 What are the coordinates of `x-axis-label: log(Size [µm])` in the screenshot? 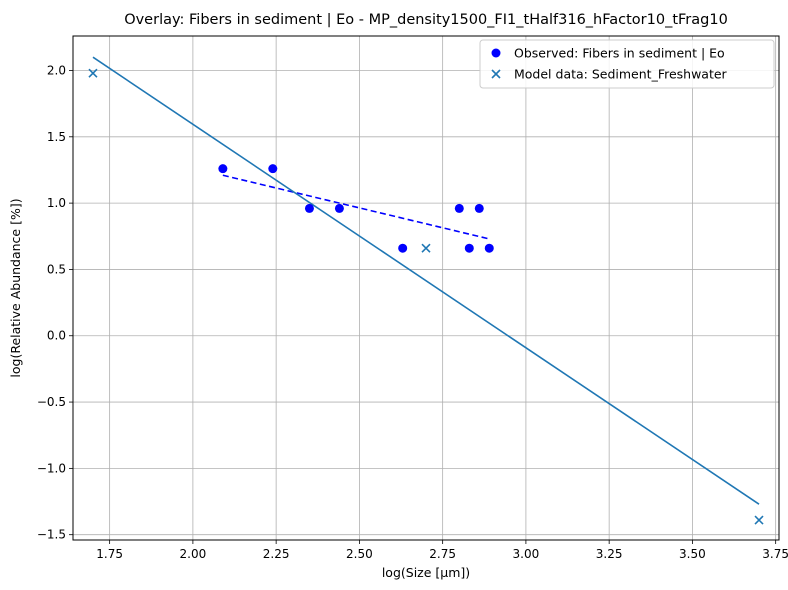 It's located at (426, 572).